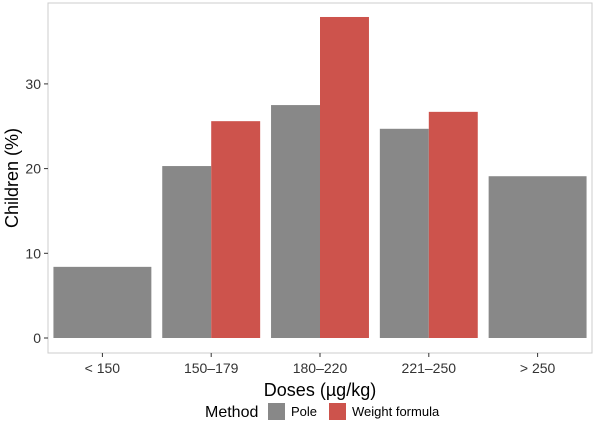 The image size is (597, 424). I want to click on legend-title: Method, so click(231, 412).